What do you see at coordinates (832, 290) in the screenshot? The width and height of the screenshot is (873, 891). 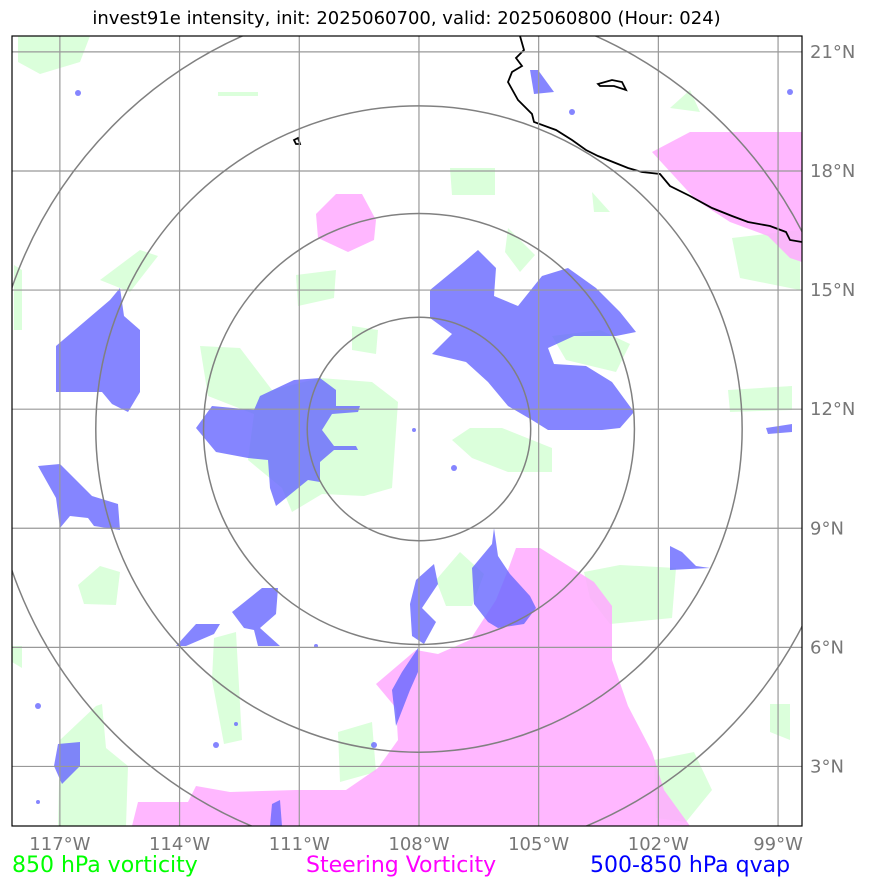 I see `lat-tick-label: 15°N` at bounding box center [832, 290].